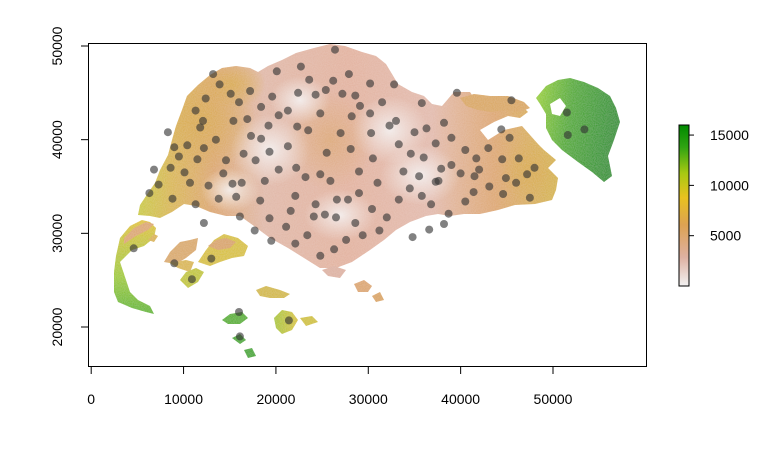 This screenshot has width=770, height=475. What do you see at coordinates (684, 205) in the screenshot?
I see `legend-colorbar` at bounding box center [684, 205].